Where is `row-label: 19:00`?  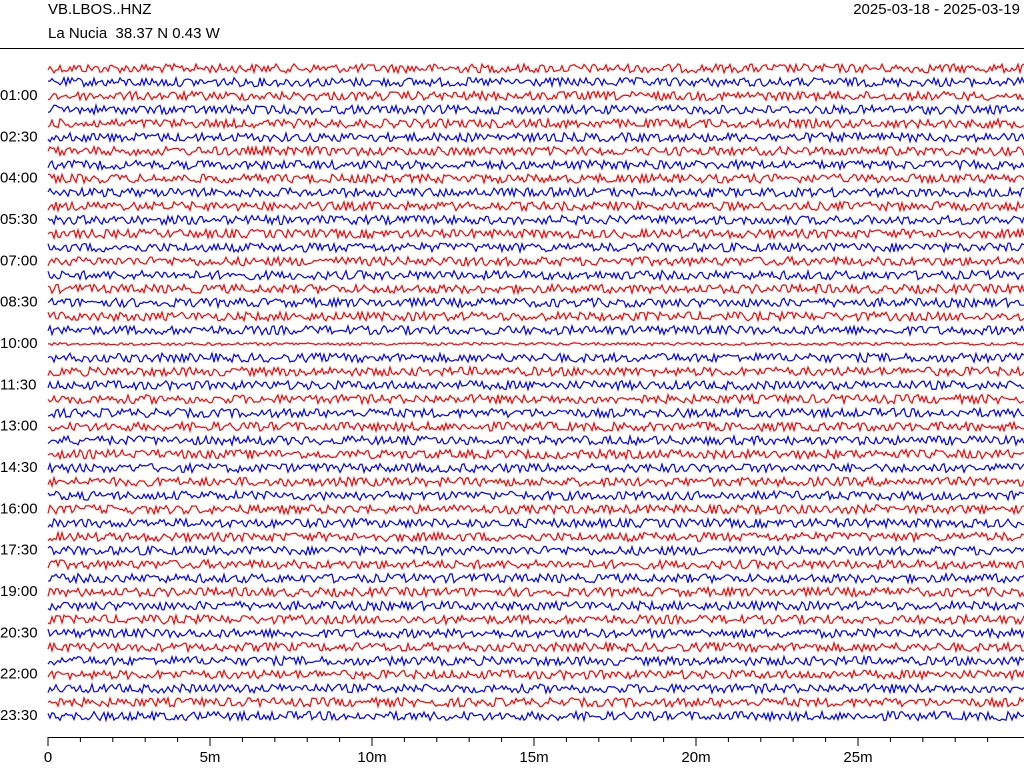 row-label: 19:00 is located at coordinates (19, 591).